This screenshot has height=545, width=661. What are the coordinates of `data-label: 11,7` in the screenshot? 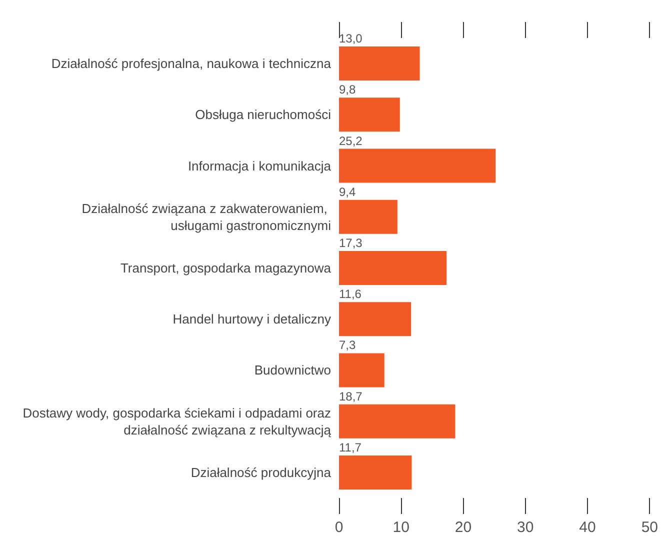 It's located at (350, 447).